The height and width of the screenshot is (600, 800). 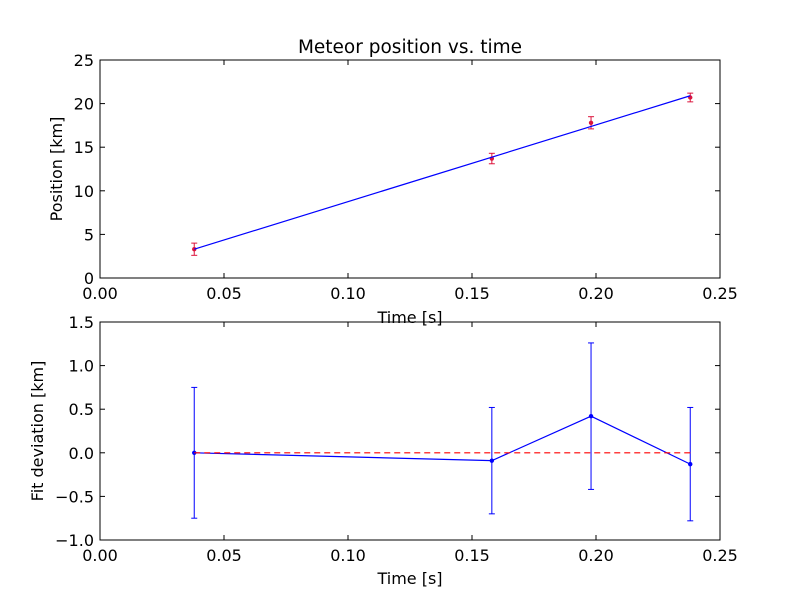 I want to click on y-tick-label: 1.5, so click(x=81, y=322).